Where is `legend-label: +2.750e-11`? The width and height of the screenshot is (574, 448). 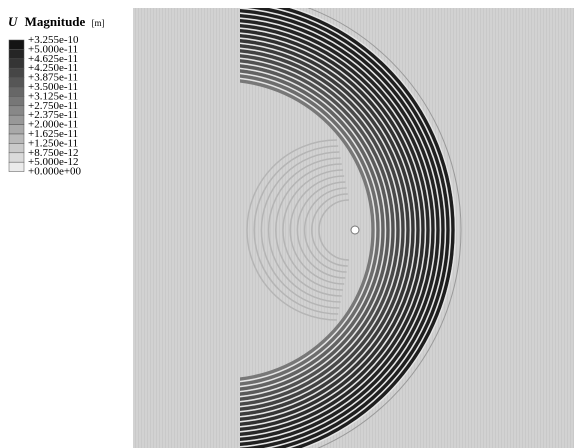 legend-label: +2.750e-11 is located at coordinates (53, 106).